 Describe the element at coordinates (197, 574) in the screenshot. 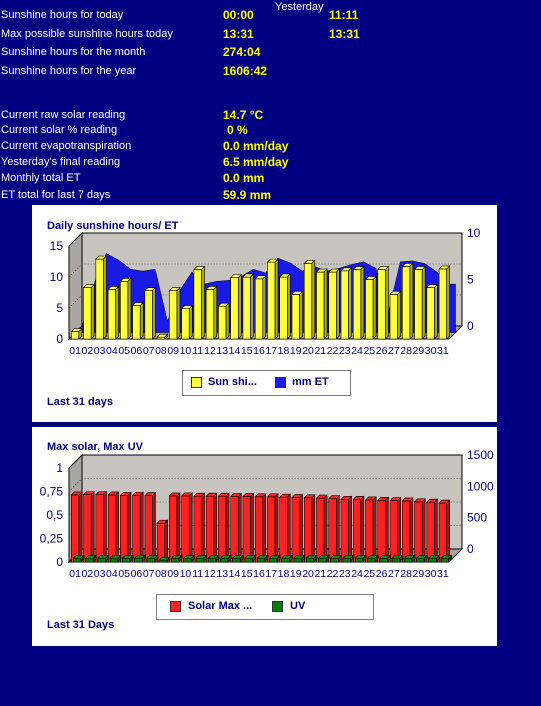

I see `x-tick-label: 11` at that location.